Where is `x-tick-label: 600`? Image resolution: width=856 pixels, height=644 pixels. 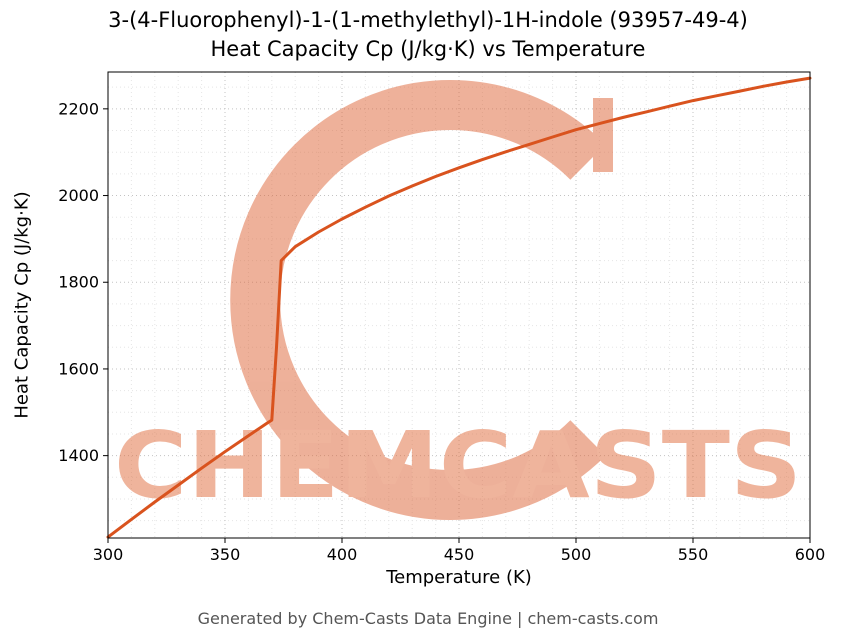
x-tick-label: 600 is located at coordinates (810, 554).